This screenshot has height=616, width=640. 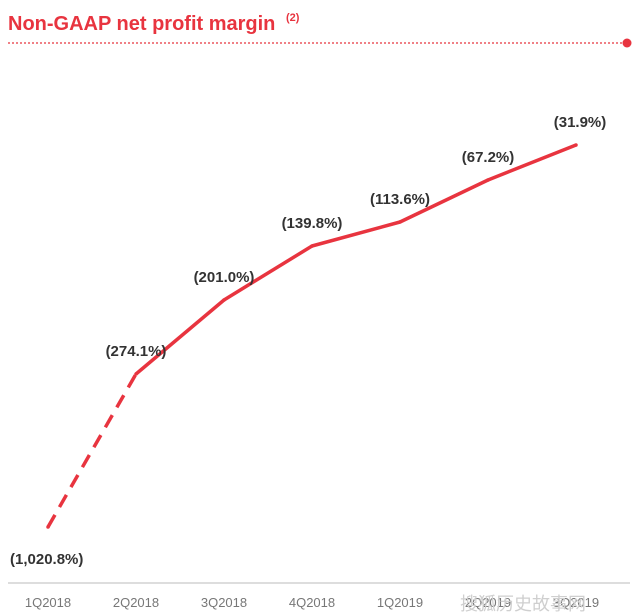 I want to click on title-divider-dot, so click(x=627, y=43).